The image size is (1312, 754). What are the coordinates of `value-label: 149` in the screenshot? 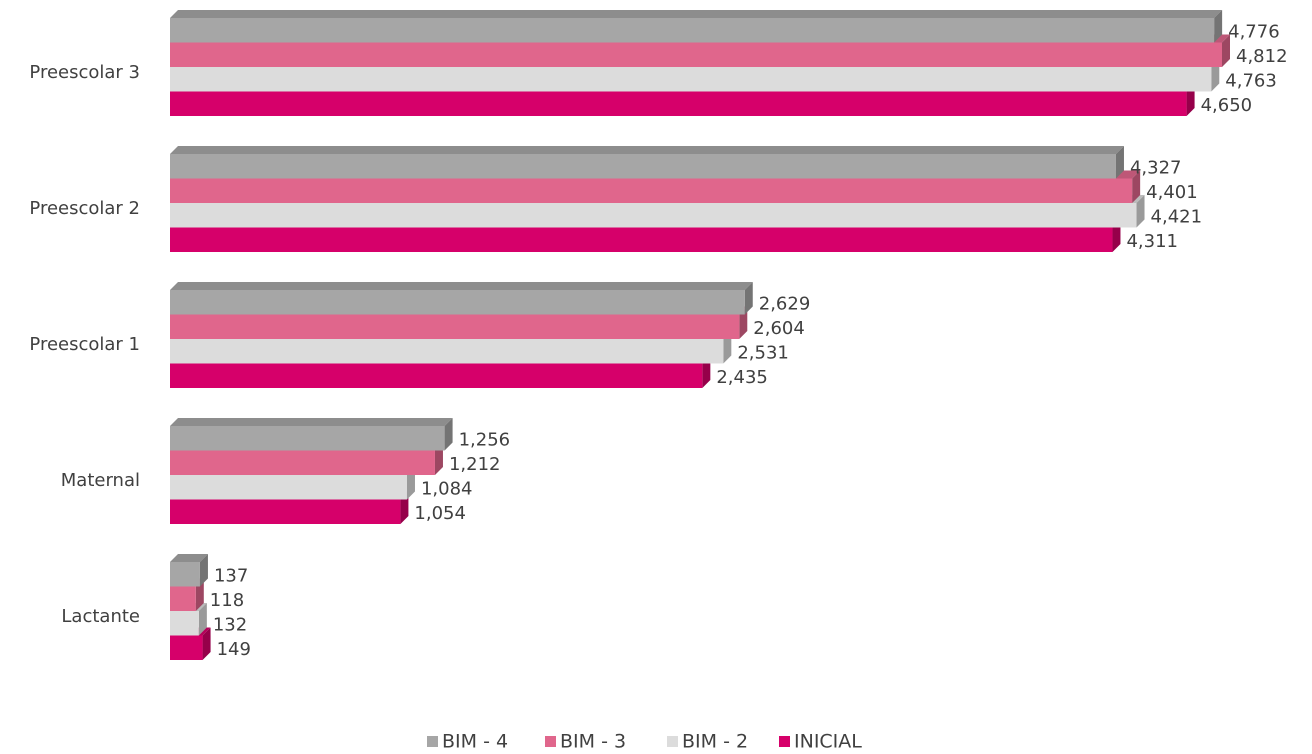 It's located at (234, 649).